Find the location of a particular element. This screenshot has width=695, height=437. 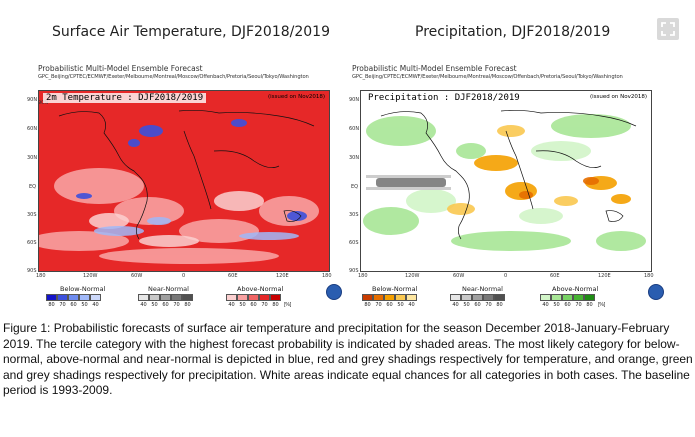

left-legend-below-ticks: 80 70 60 50 40 is located at coordinates (73, 305).